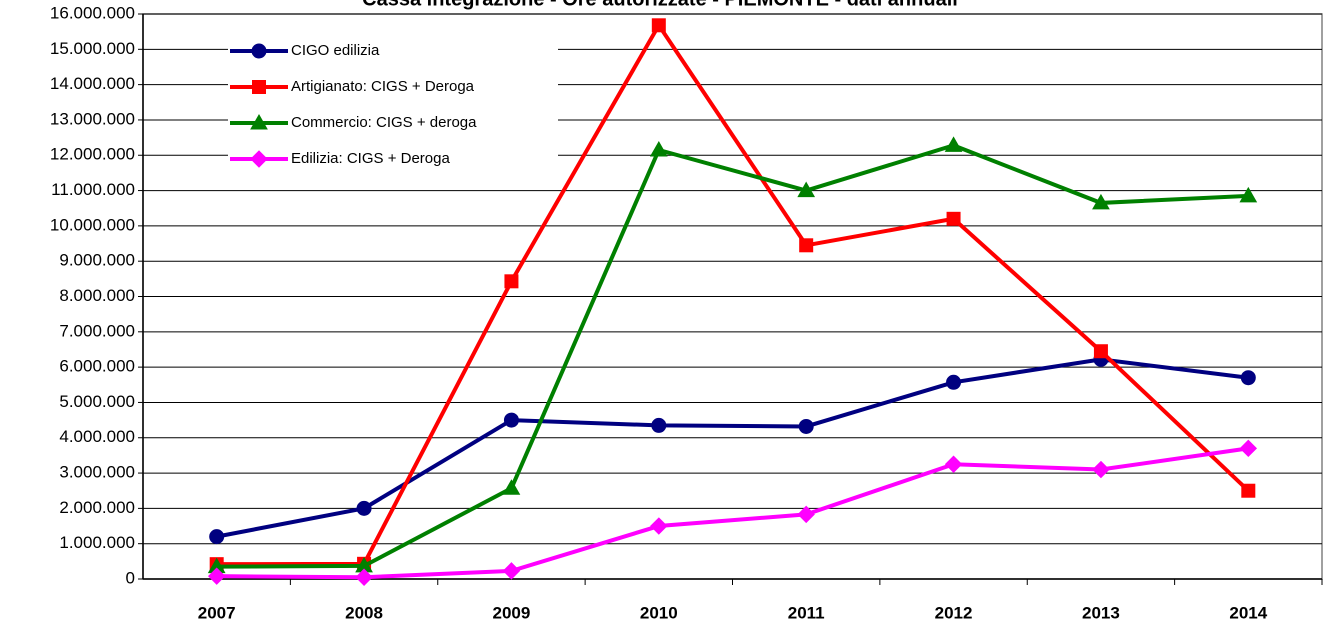 This screenshot has height=640, width=1333. Describe the element at coordinates (335, 50) in the screenshot. I see `legend-label: CIGO edilizia` at that location.